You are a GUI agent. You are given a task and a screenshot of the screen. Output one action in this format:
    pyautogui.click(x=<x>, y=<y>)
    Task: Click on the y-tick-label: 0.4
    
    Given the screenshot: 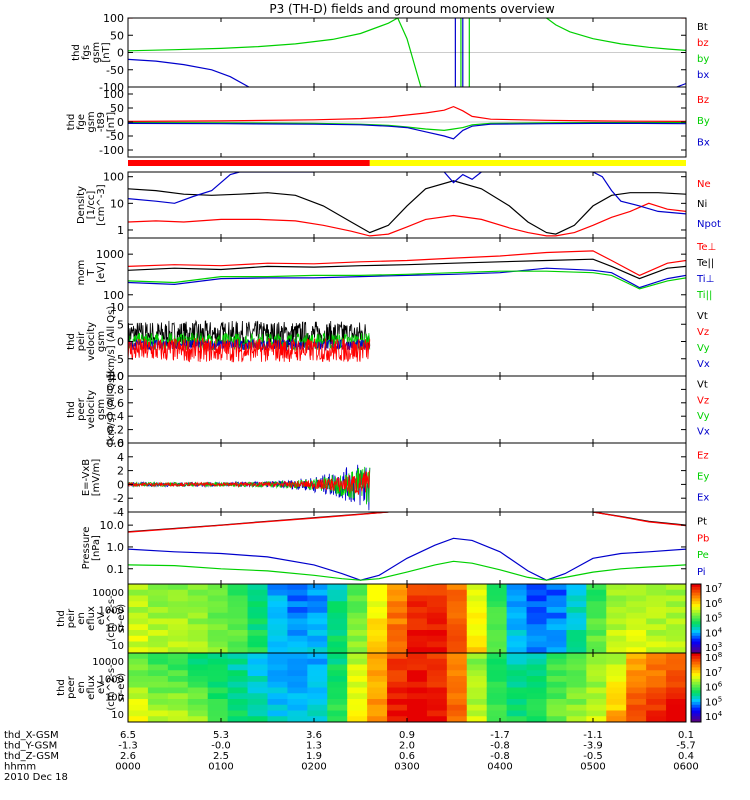 What is the action you would take?
    pyautogui.click(x=116, y=416)
    